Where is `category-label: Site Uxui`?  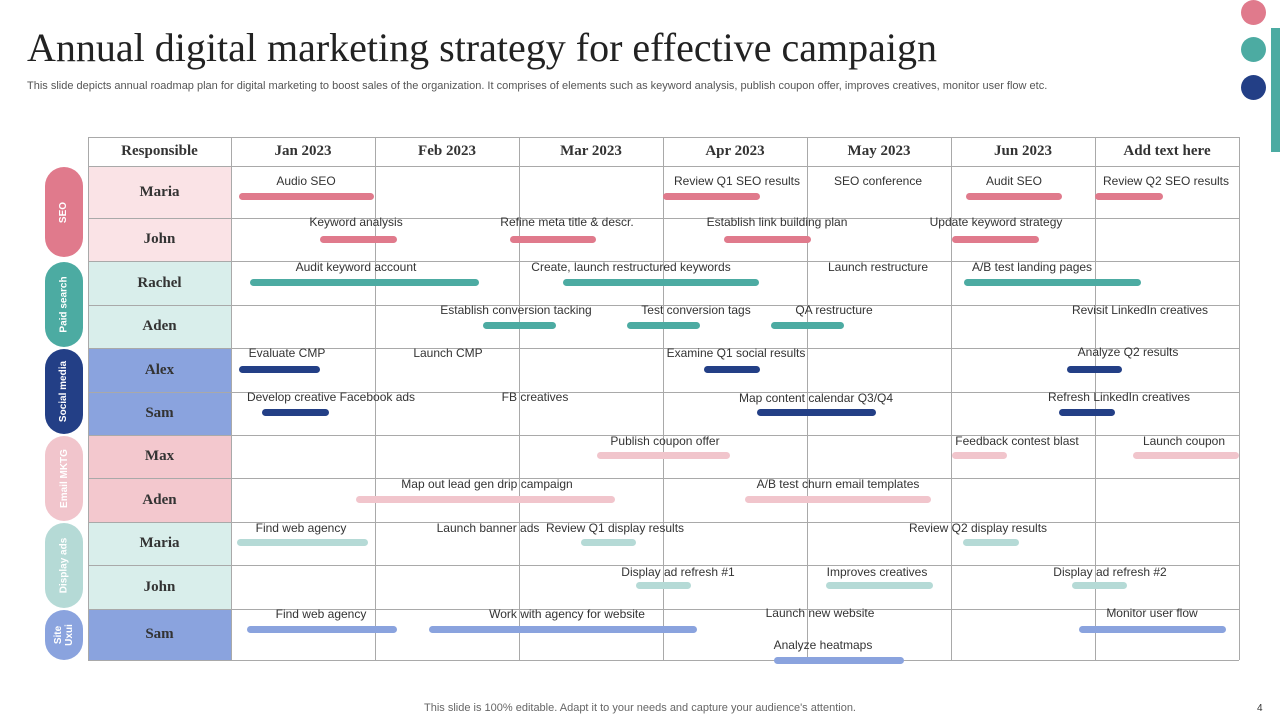
category-label: Site Uxui is located at coordinates (63, 635).